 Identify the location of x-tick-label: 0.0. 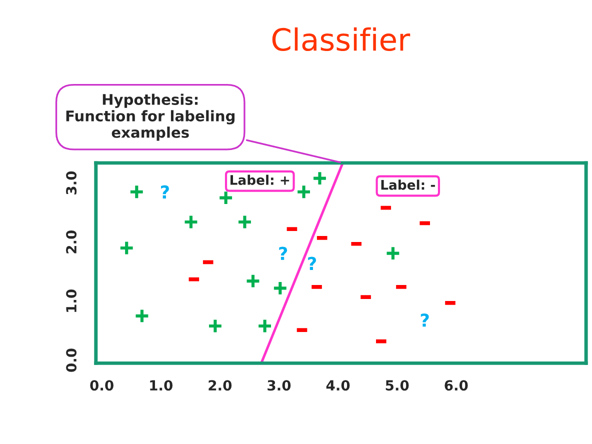
(102, 385).